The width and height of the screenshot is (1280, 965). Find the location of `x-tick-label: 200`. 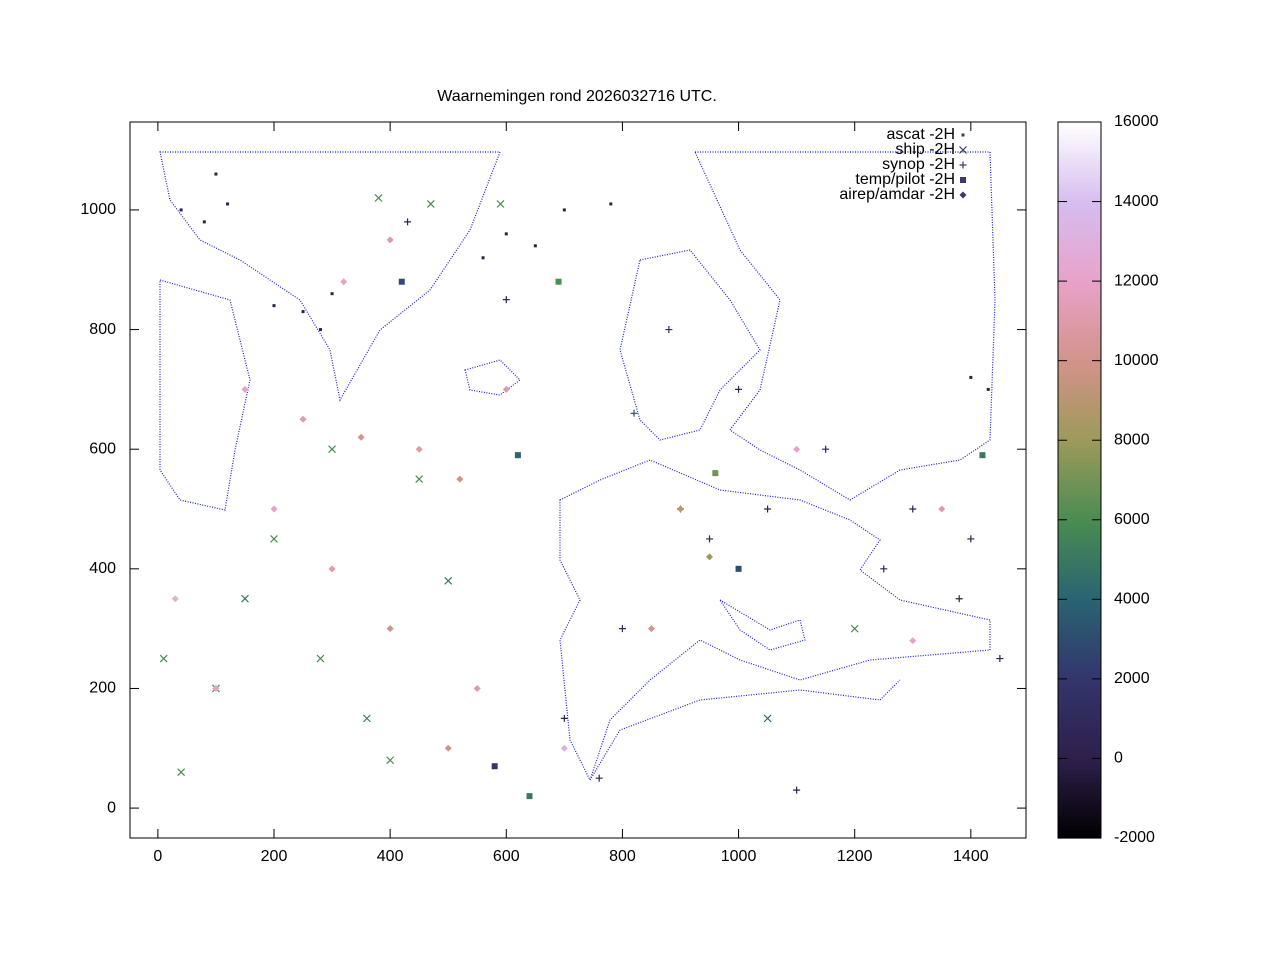

x-tick-label: 200 is located at coordinates (274, 856).